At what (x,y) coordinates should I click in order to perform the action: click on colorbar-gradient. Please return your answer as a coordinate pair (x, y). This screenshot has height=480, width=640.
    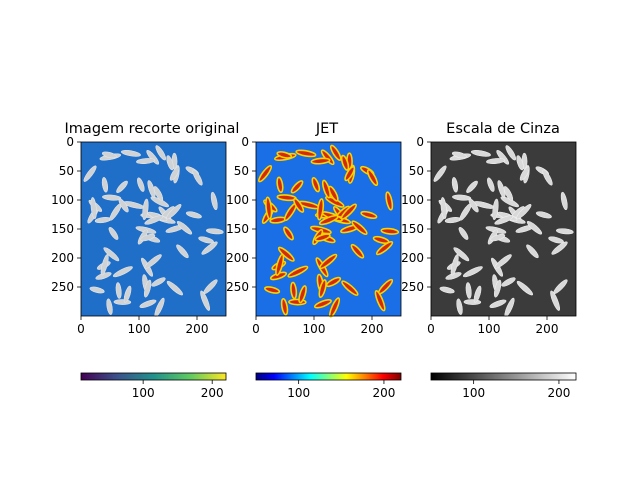
    Looking at the image, I should click on (328, 376).